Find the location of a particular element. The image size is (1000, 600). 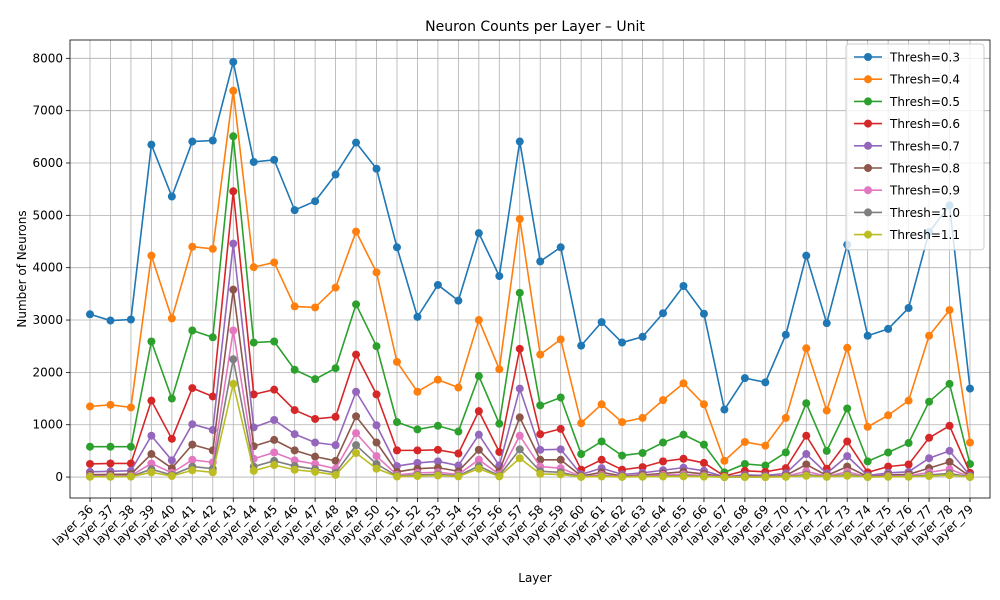

legend-item: Thresh=1.0 is located at coordinates (907, 213).